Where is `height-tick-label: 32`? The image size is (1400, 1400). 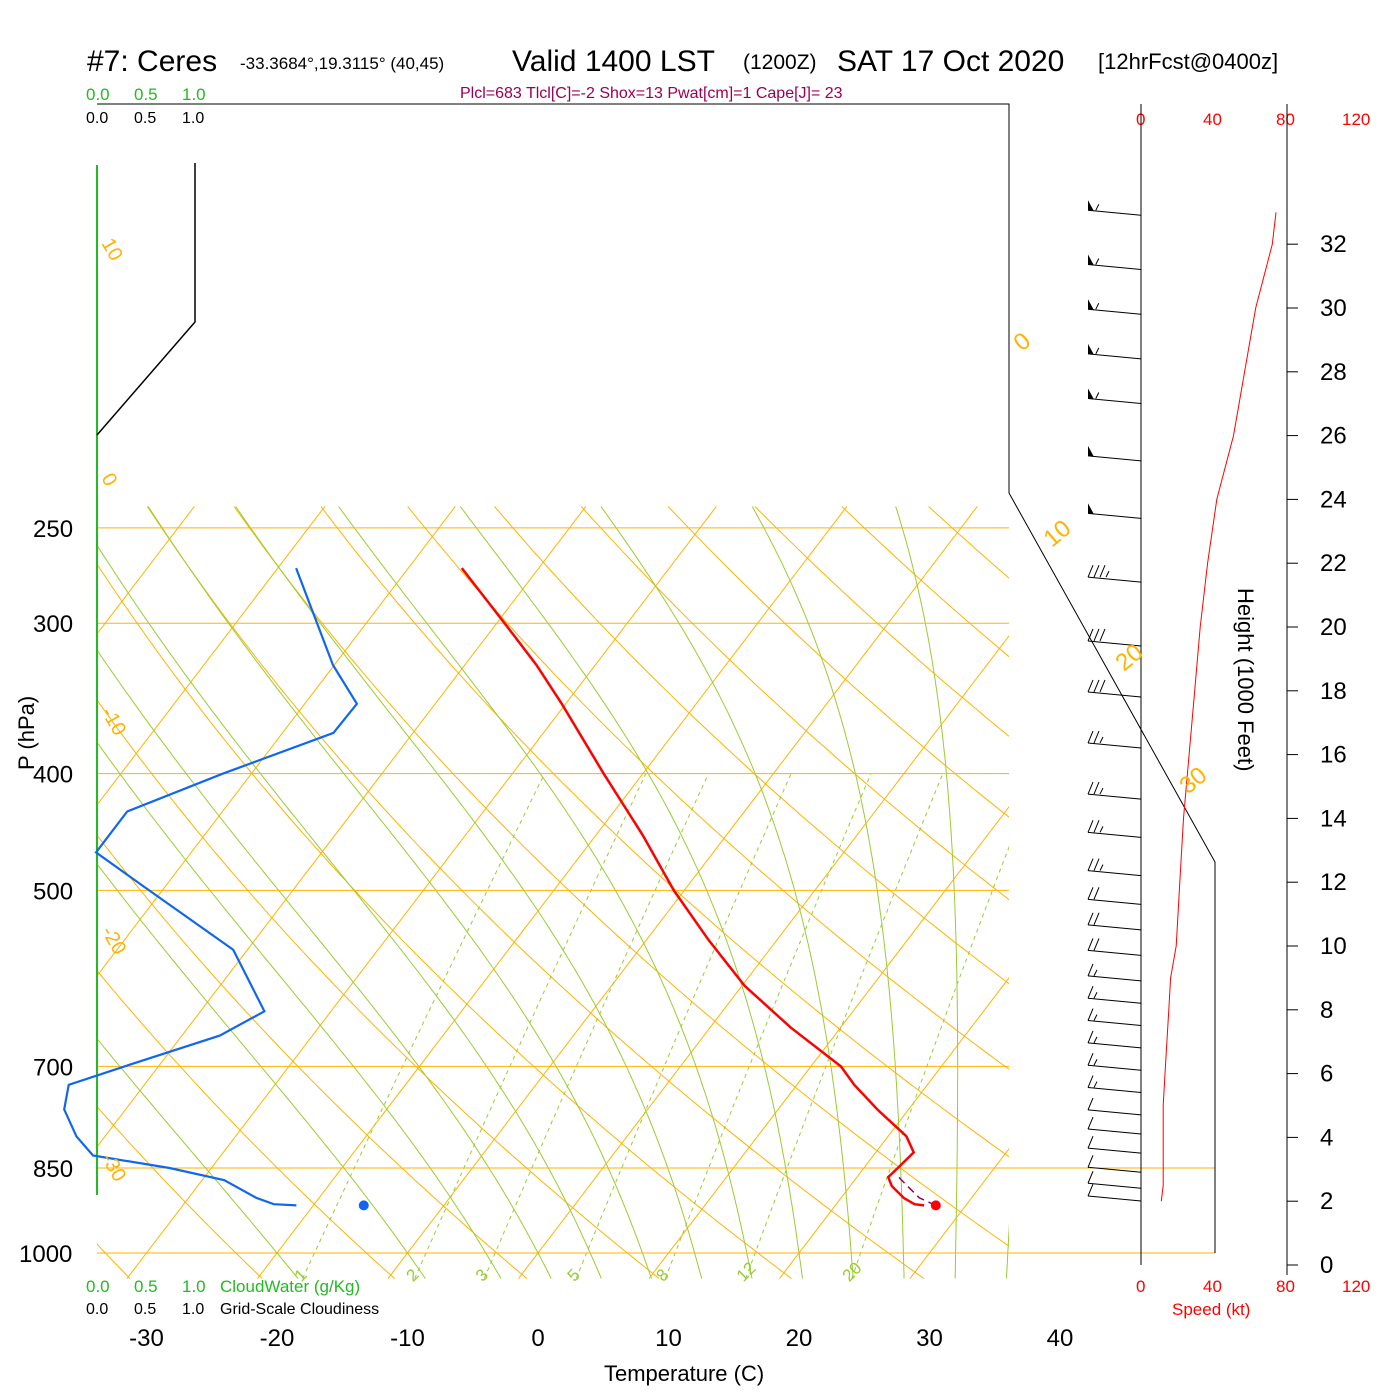 height-tick-label: 32 is located at coordinates (1333, 244).